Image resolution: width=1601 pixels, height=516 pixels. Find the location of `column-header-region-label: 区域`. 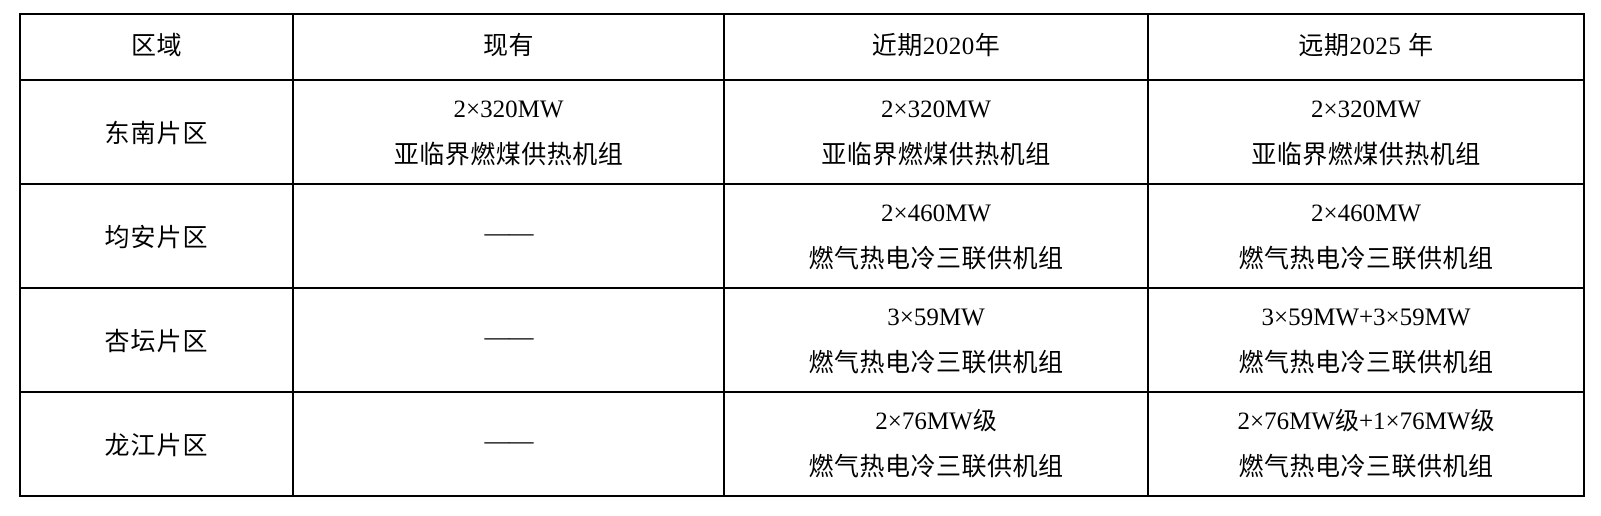

column-header-region-label: 区域 is located at coordinates (156, 46).